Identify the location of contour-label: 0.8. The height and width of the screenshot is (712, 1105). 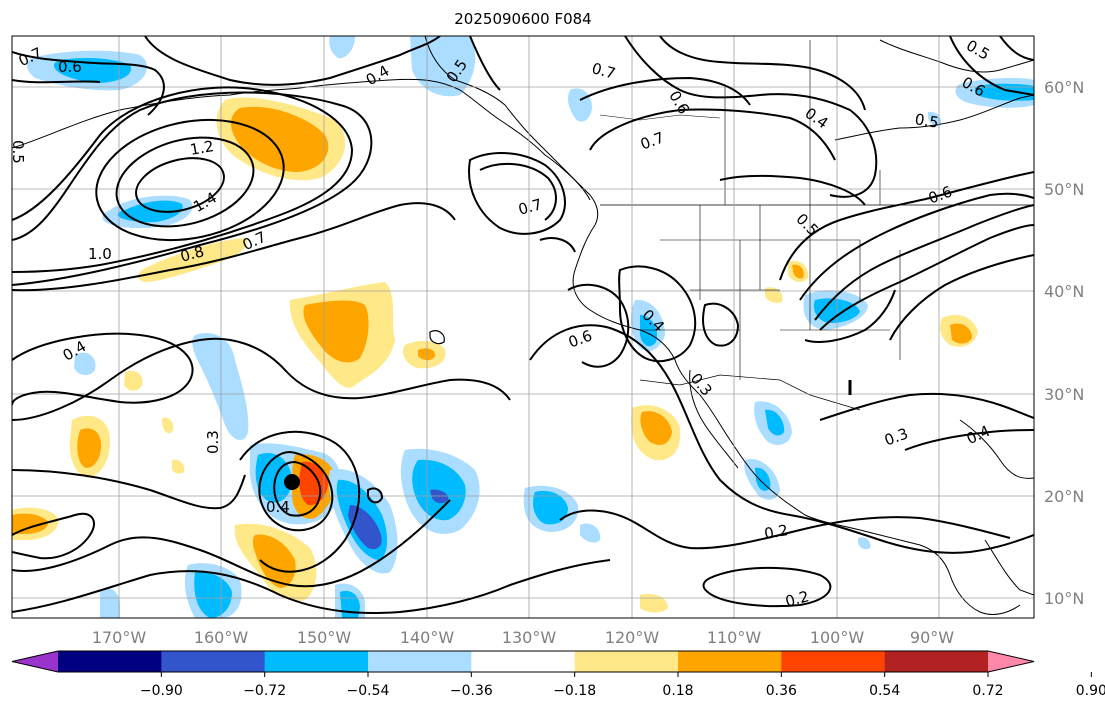
(192, 254).